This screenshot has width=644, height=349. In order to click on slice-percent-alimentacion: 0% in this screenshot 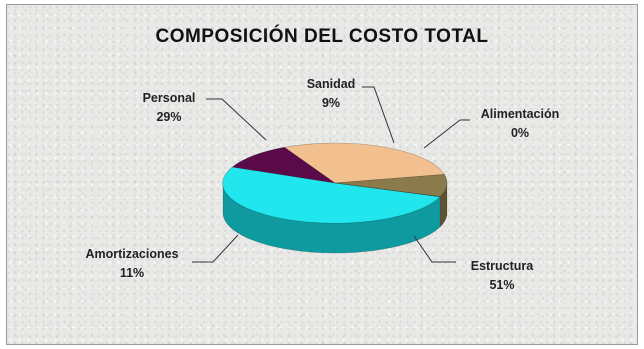, I will do `click(520, 133)`.